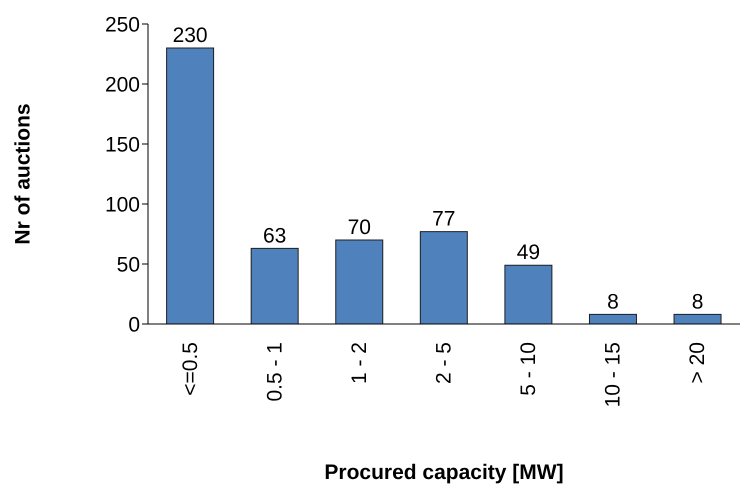 The width and height of the screenshot is (744, 493). Describe the element at coordinates (698, 363) in the screenshot. I see `x-tick-label: > 20` at that location.